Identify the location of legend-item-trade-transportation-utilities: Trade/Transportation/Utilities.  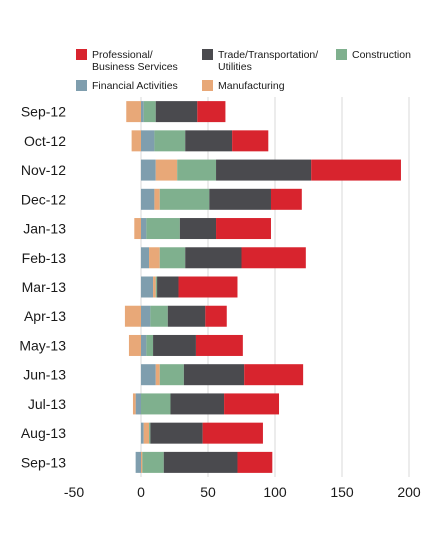
(260, 61).